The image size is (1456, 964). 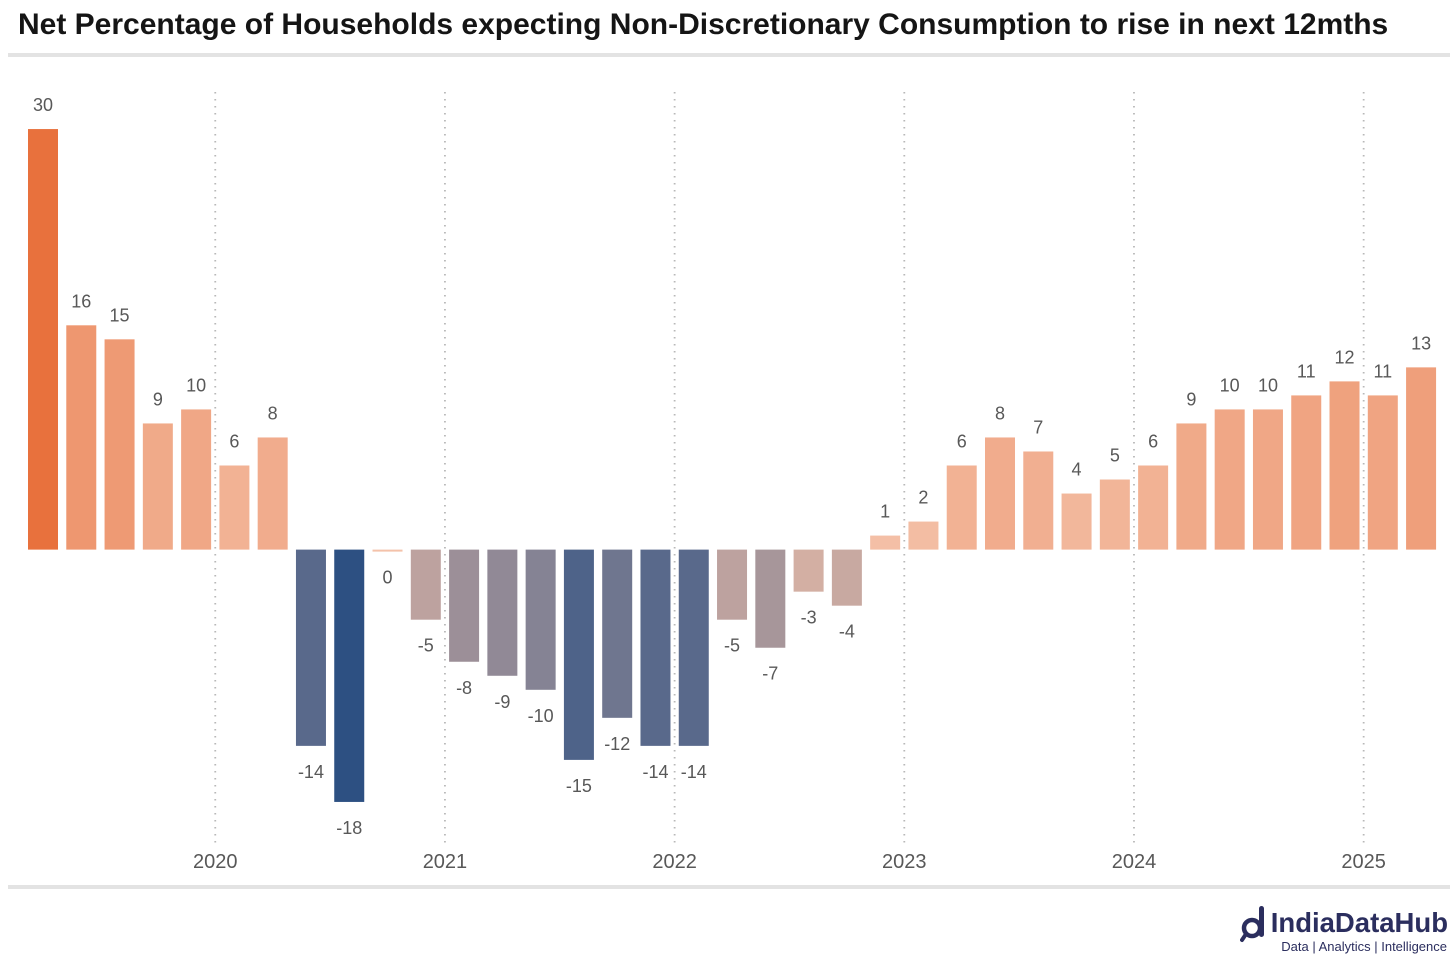 What do you see at coordinates (1359, 922) in the screenshot?
I see `logo-name: IndiaDataHub` at bounding box center [1359, 922].